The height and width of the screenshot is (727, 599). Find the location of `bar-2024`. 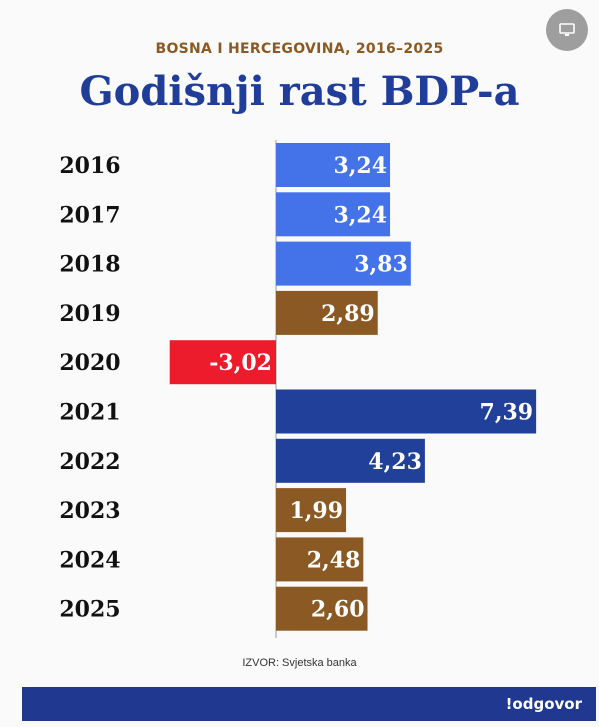

bar-2024 is located at coordinates (320, 559).